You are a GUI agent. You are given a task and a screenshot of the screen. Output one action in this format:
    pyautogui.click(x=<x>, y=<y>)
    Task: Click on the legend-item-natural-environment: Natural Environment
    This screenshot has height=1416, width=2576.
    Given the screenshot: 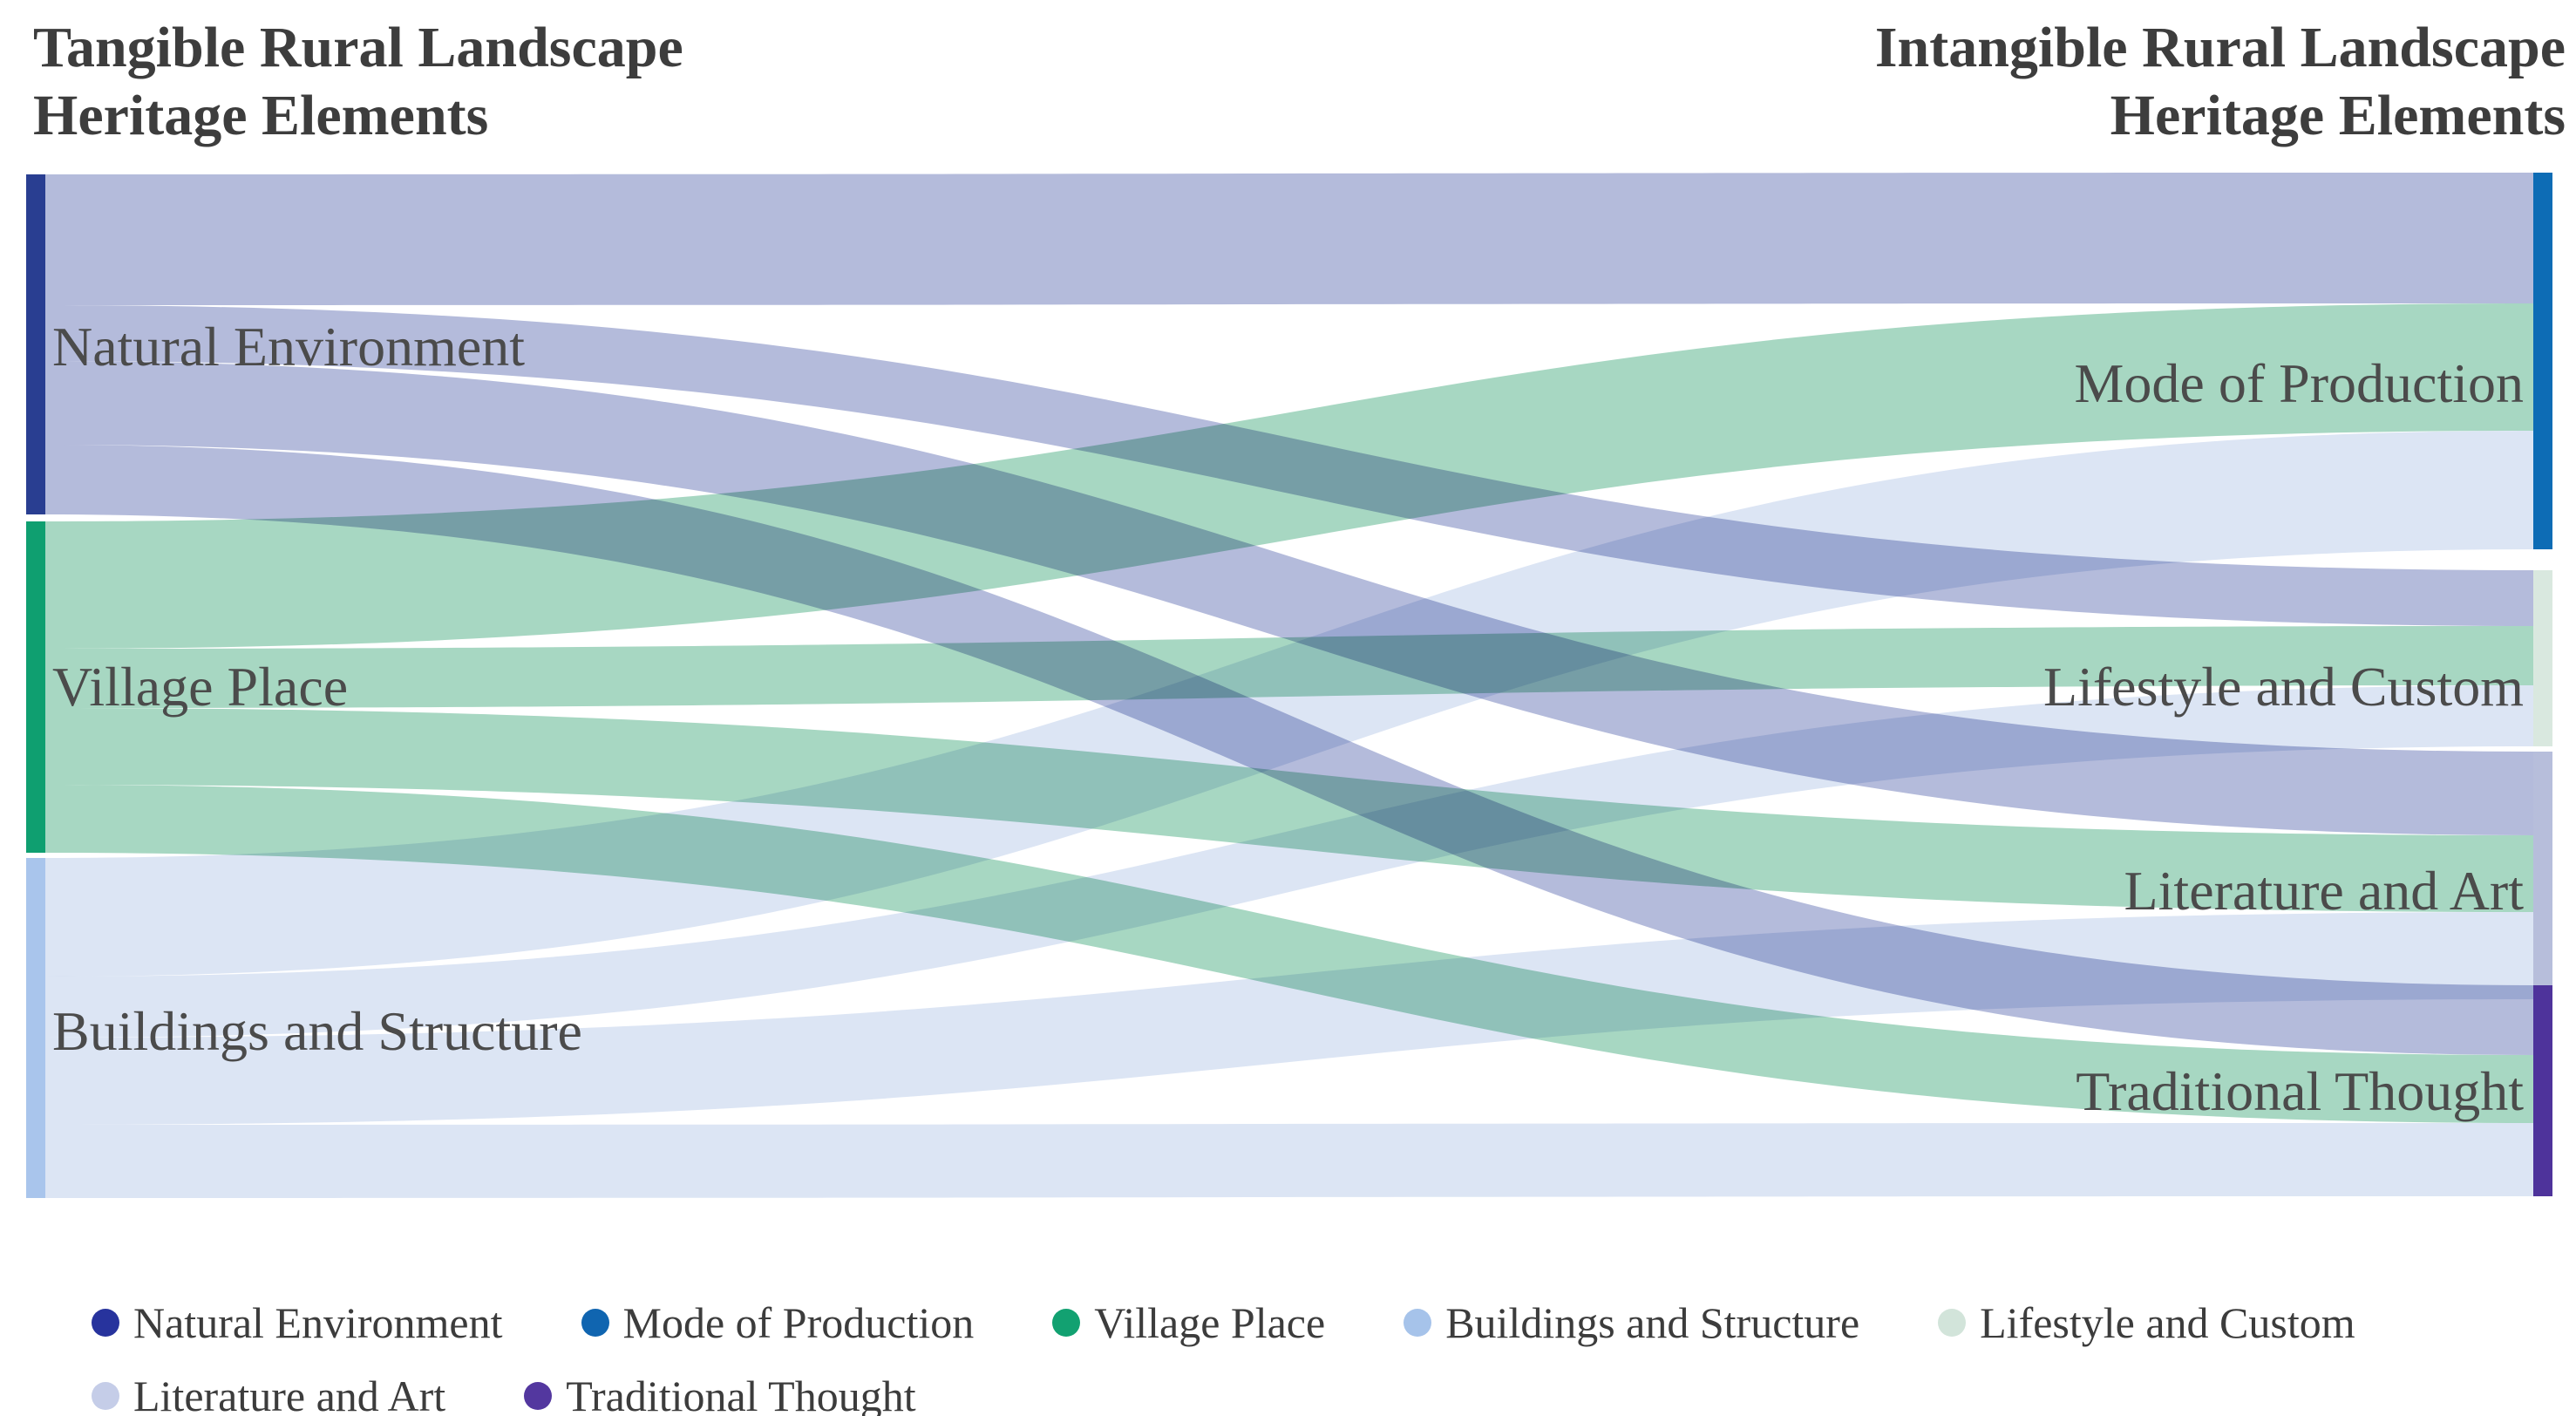 What is the action you would take?
    pyautogui.click(x=297, y=1323)
    